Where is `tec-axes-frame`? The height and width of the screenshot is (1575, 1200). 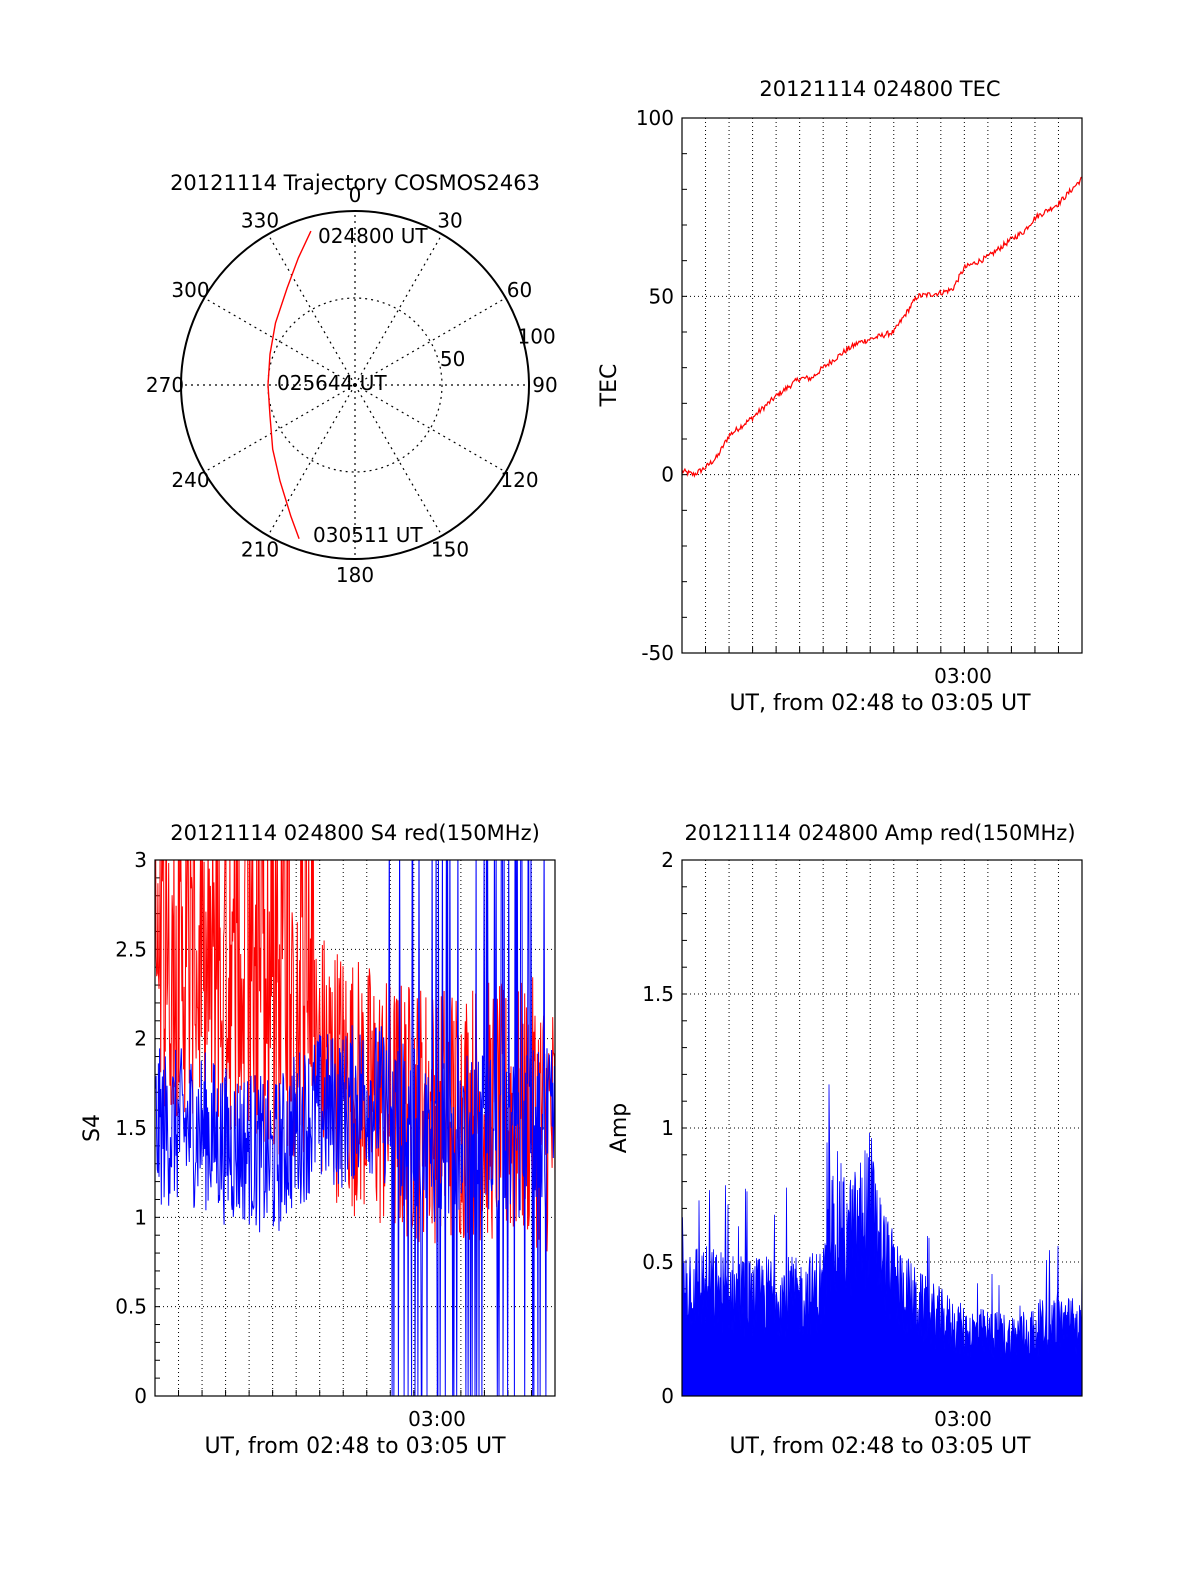
tec-axes-frame is located at coordinates (882, 385).